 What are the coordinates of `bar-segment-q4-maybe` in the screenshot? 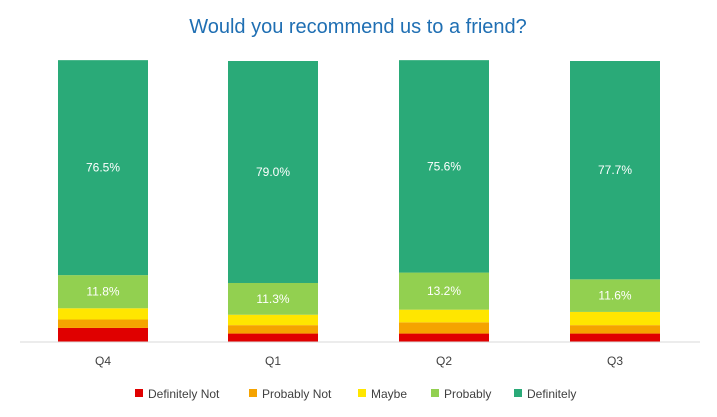 It's located at (103, 314).